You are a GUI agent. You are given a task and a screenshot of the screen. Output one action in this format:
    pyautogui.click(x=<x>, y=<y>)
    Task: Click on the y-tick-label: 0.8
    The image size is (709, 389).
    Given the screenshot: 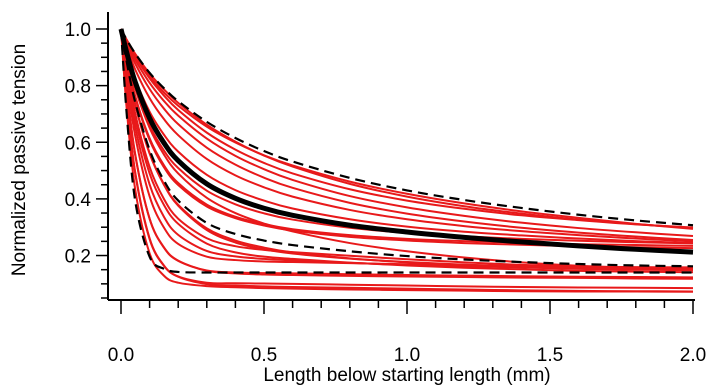 What is the action you would take?
    pyautogui.click(x=78, y=87)
    